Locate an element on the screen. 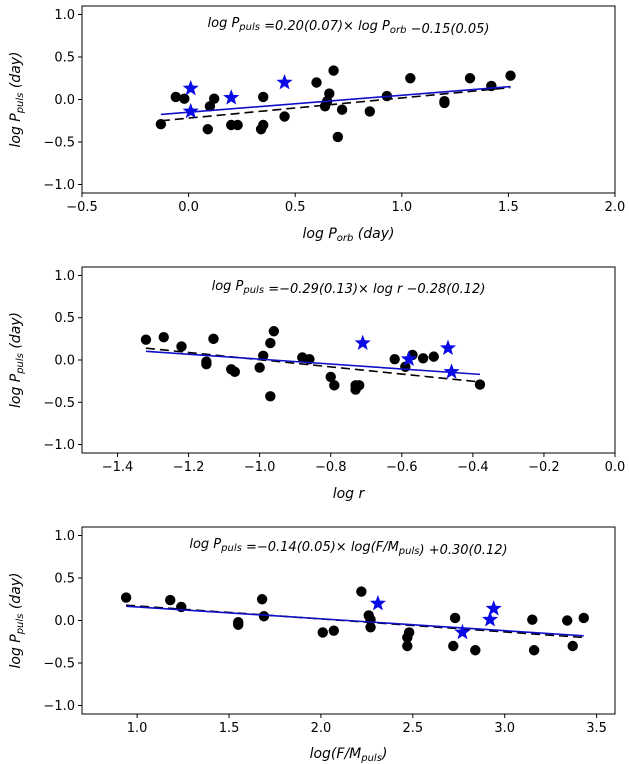 Image resolution: width=629 pixels, height=764 pixels. x-axis-label: log Porb (day) is located at coordinates (349, 235).